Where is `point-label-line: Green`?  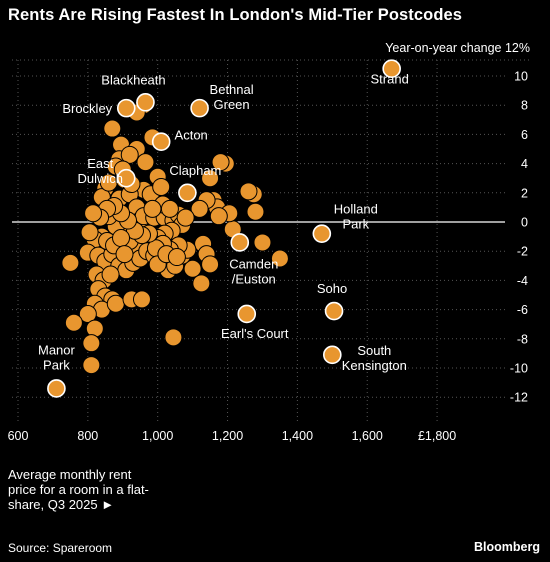
point-label-line: Green is located at coordinates (232, 104).